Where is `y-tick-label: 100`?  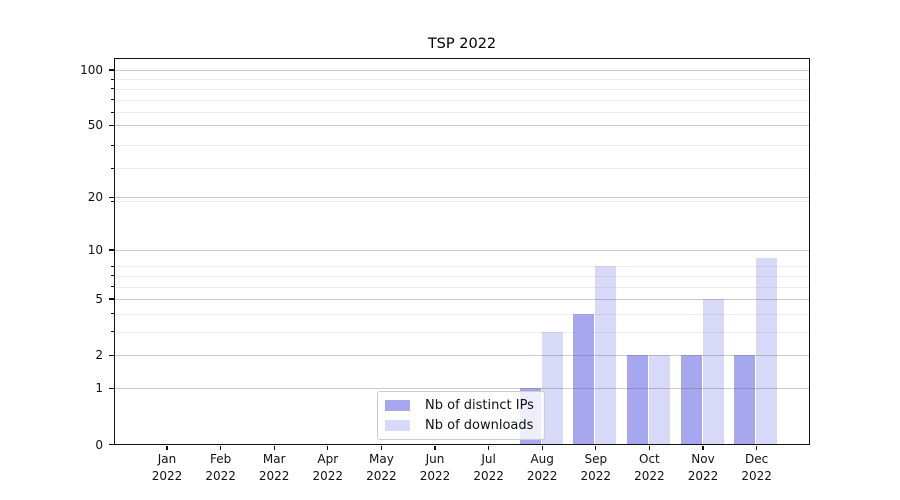 y-tick-label: 100 is located at coordinates (91, 69).